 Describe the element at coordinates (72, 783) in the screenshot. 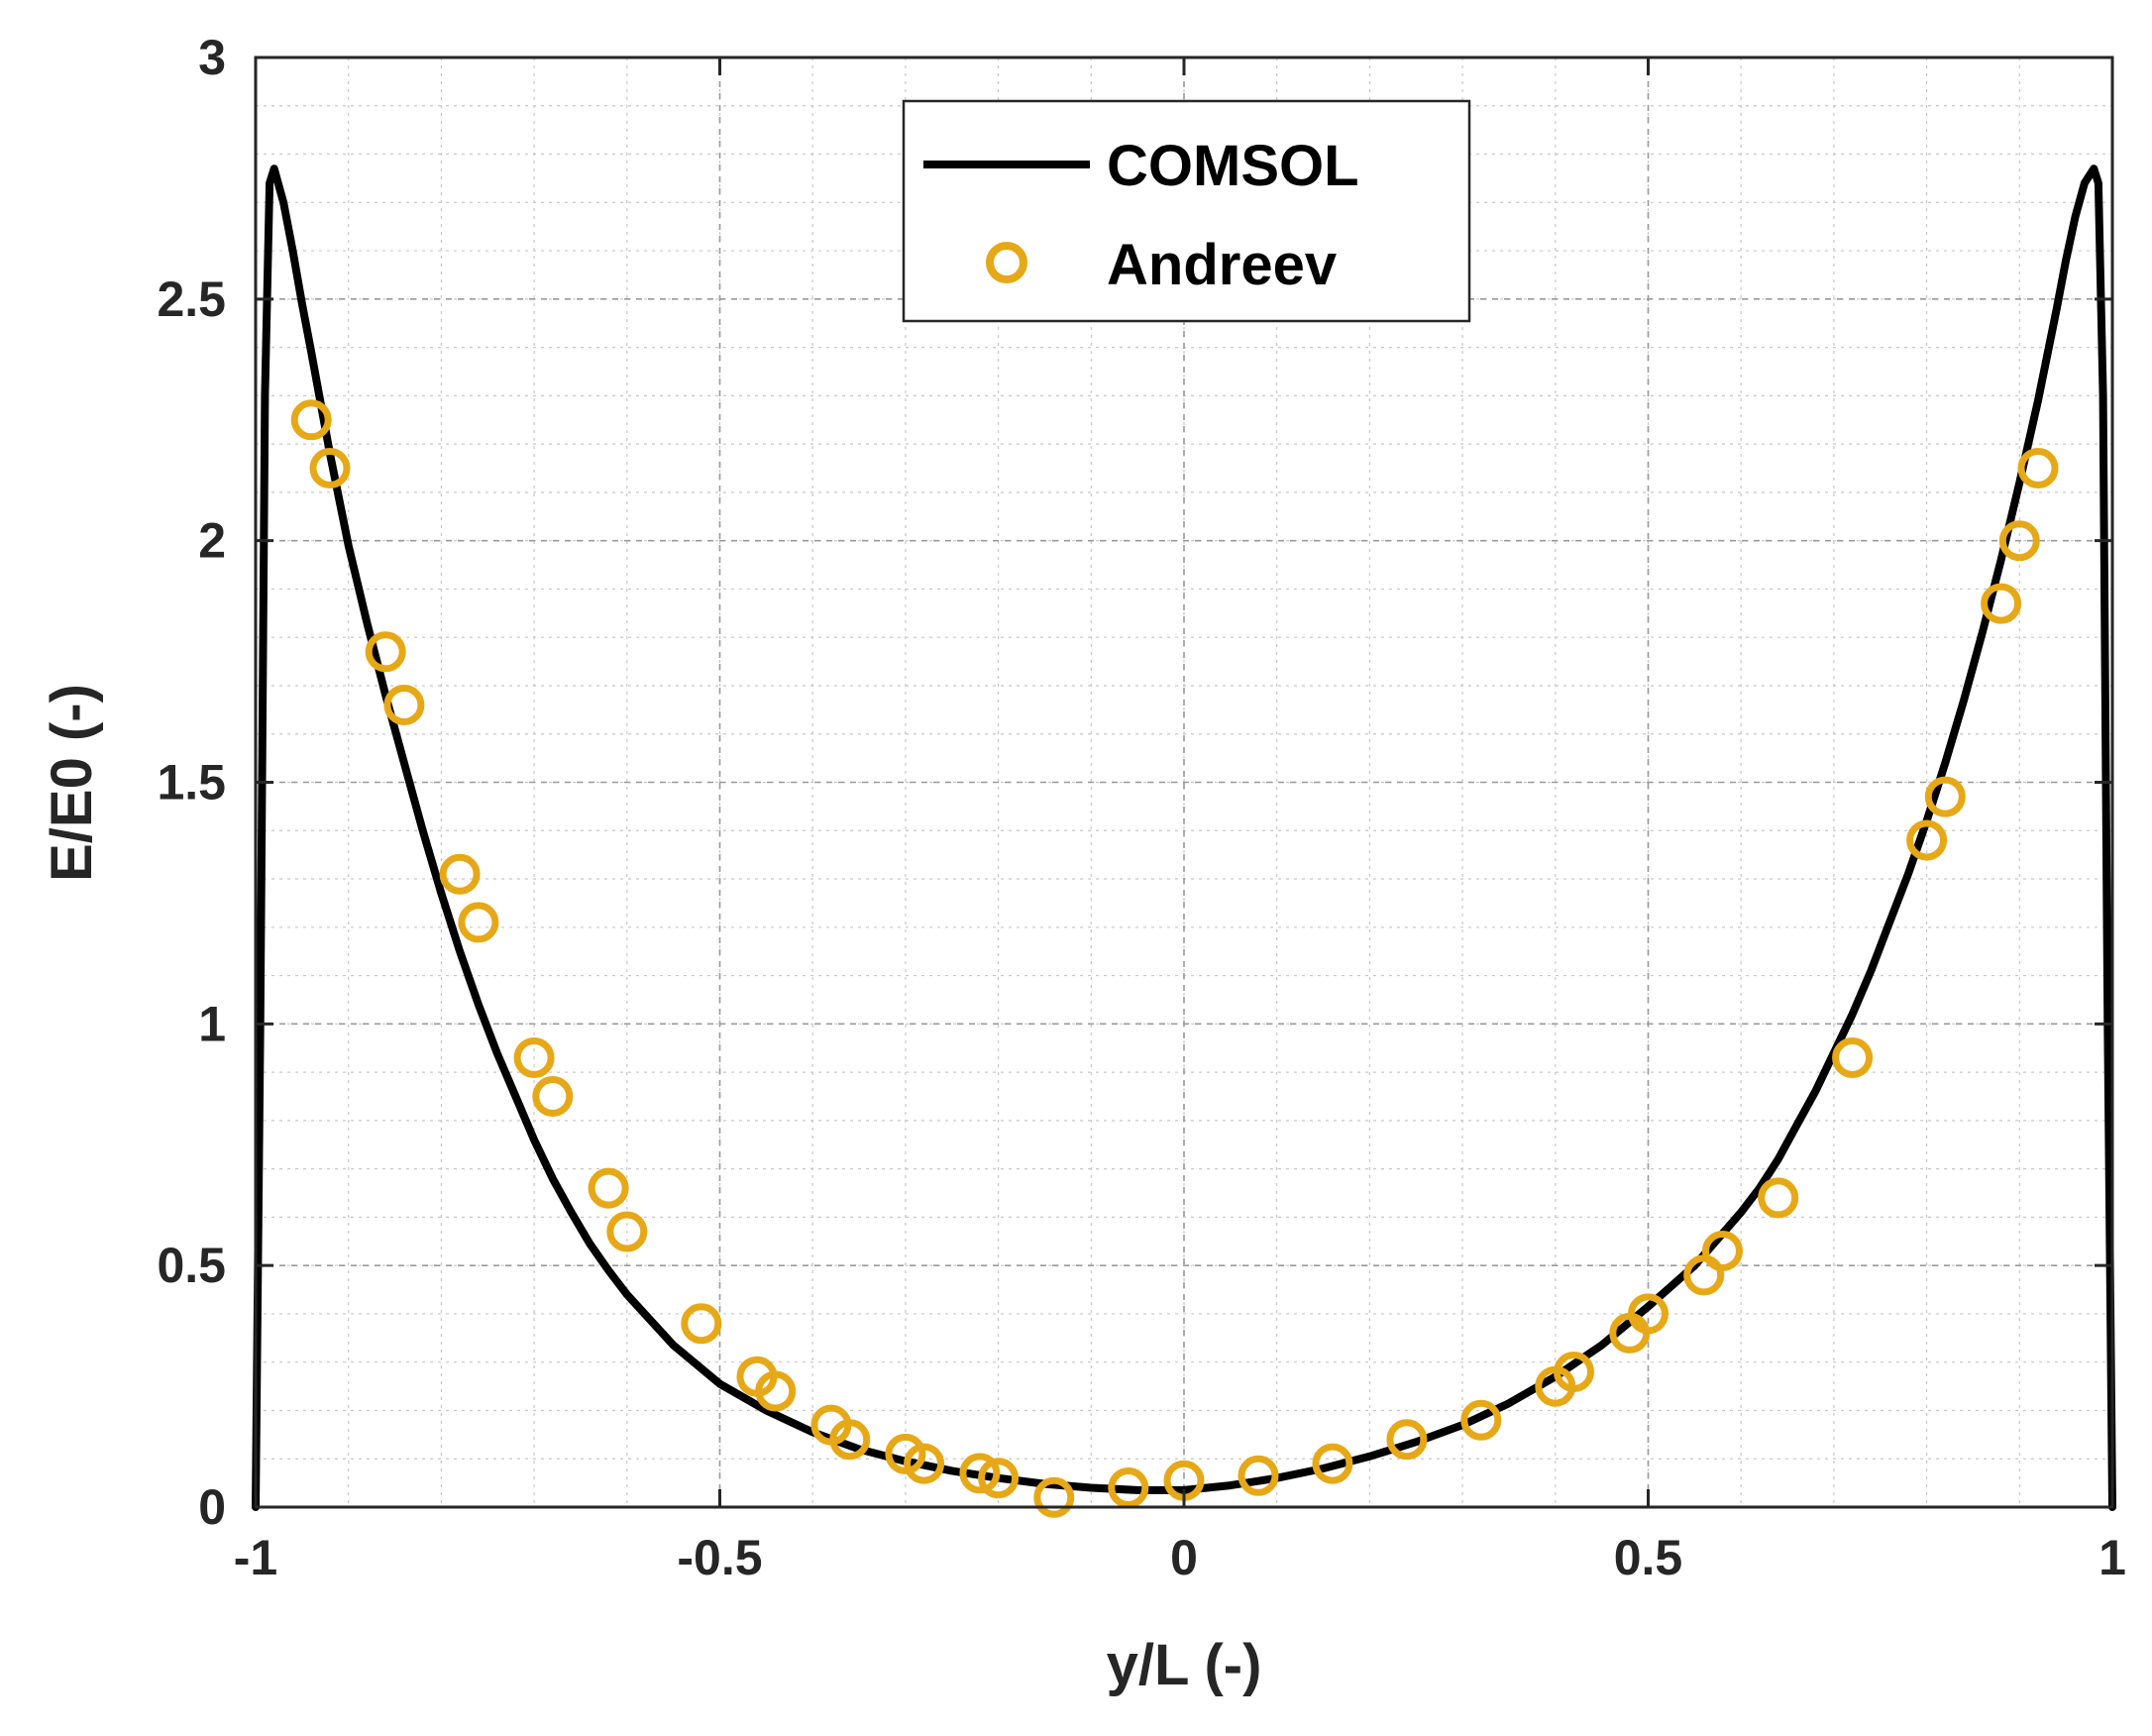

I see `y-axis-title: E/E0 (-)` at that location.